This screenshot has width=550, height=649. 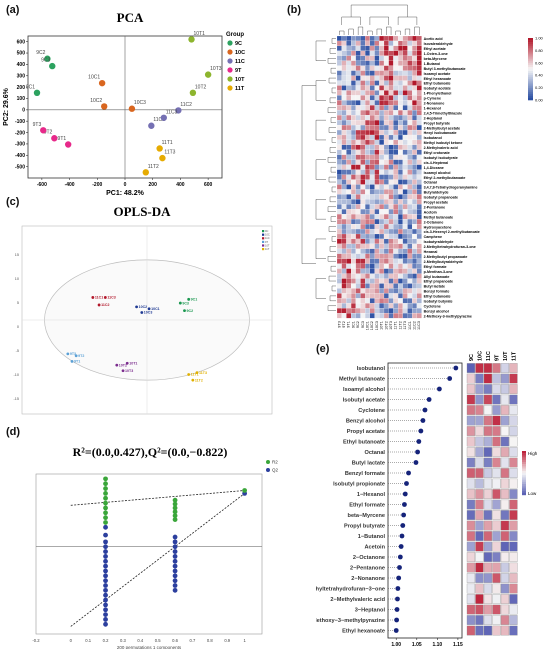 I want to click on colorbar-tick-label: 0.00, so click(x=539, y=100).